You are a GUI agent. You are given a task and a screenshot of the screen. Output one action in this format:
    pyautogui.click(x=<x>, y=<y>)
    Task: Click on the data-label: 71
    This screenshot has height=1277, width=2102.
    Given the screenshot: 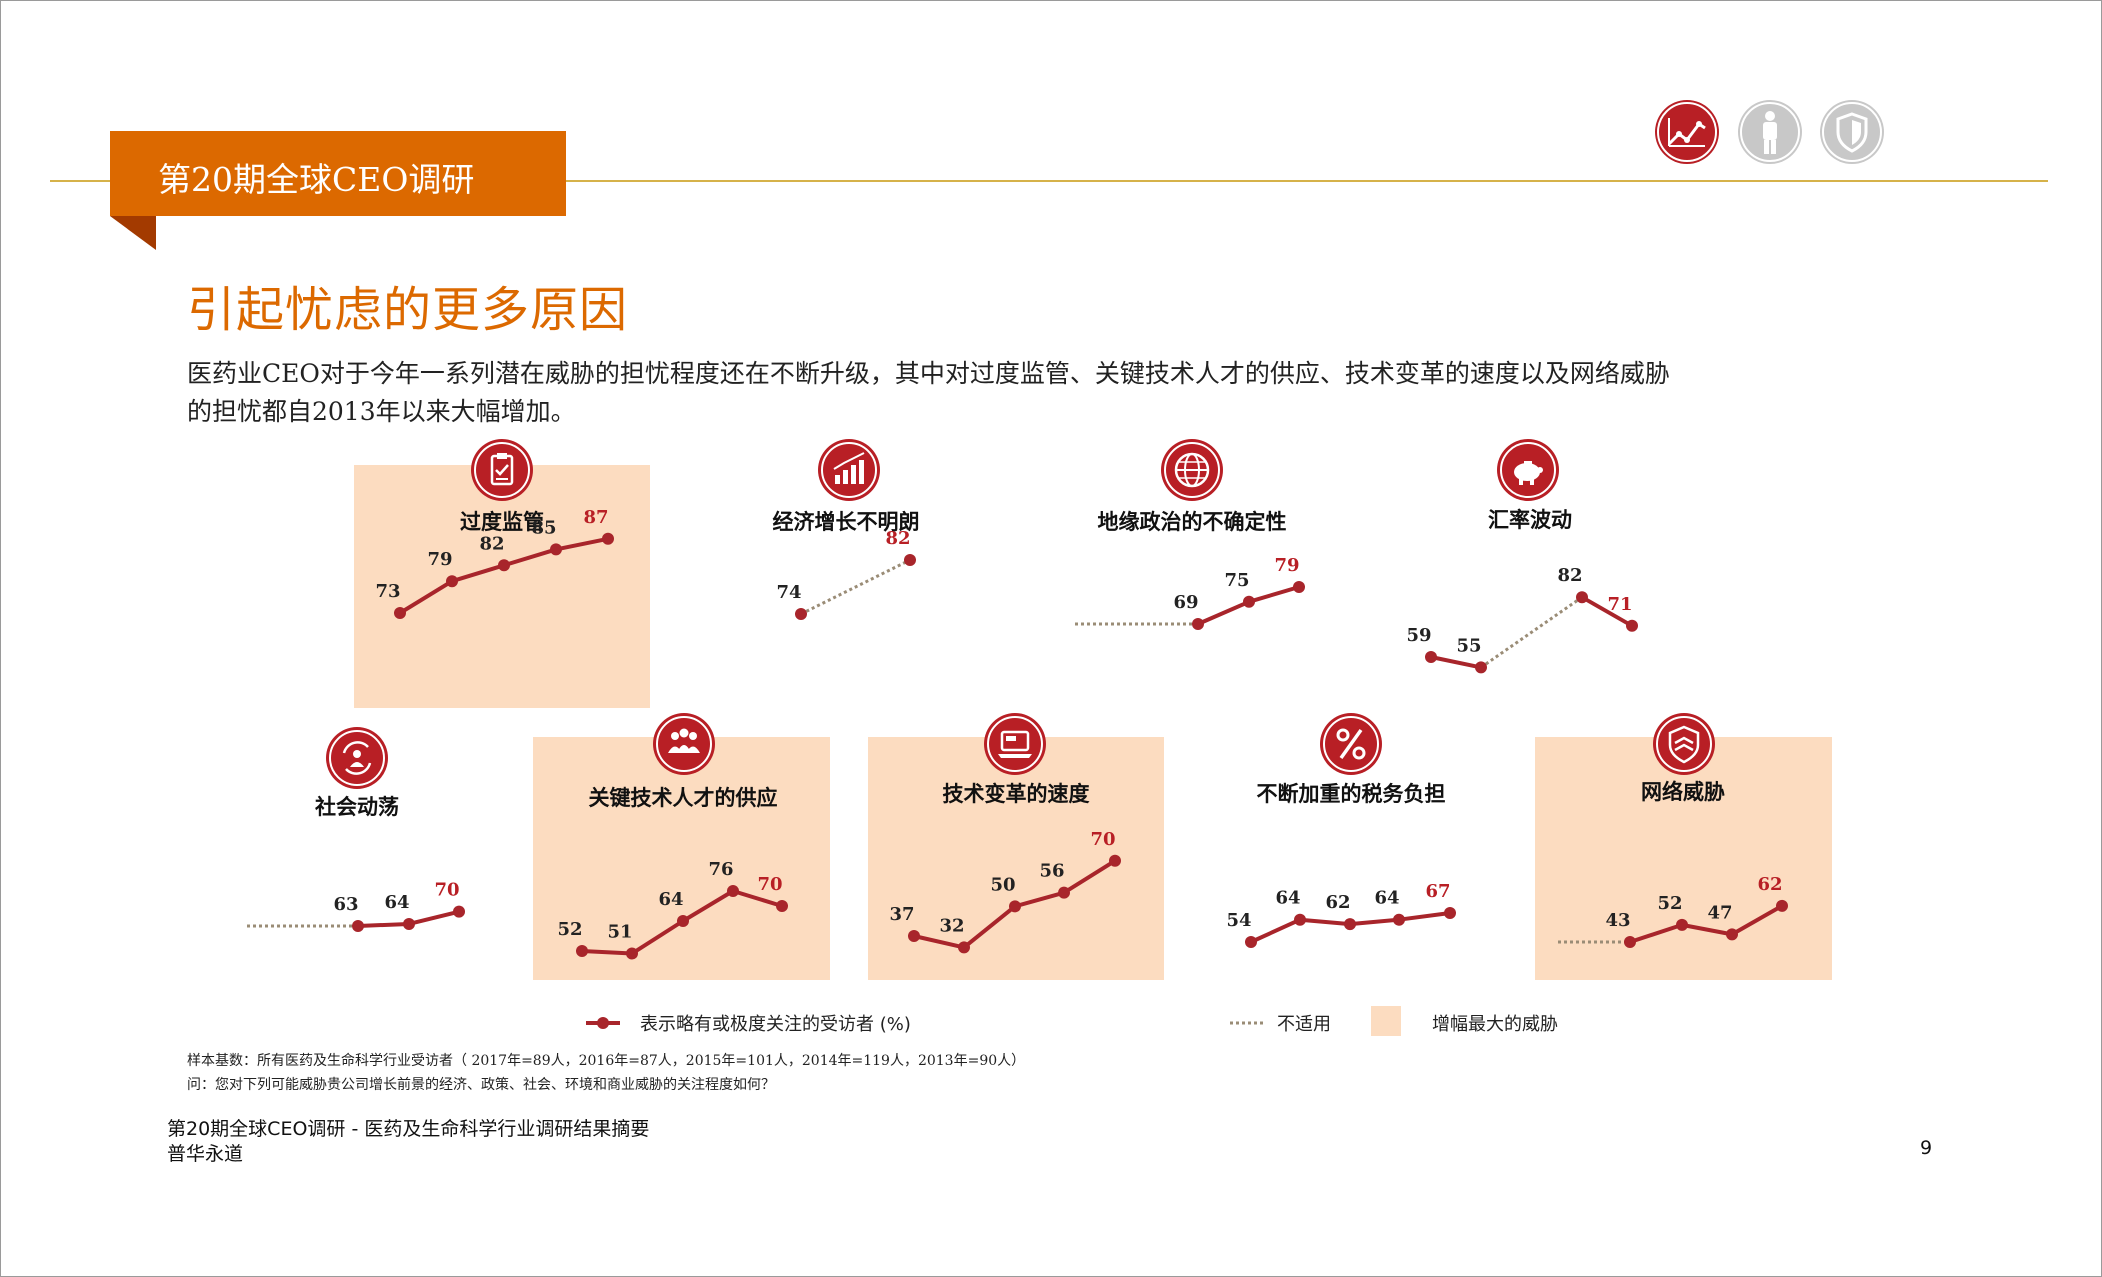 What is the action you would take?
    pyautogui.click(x=1619, y=604)
    